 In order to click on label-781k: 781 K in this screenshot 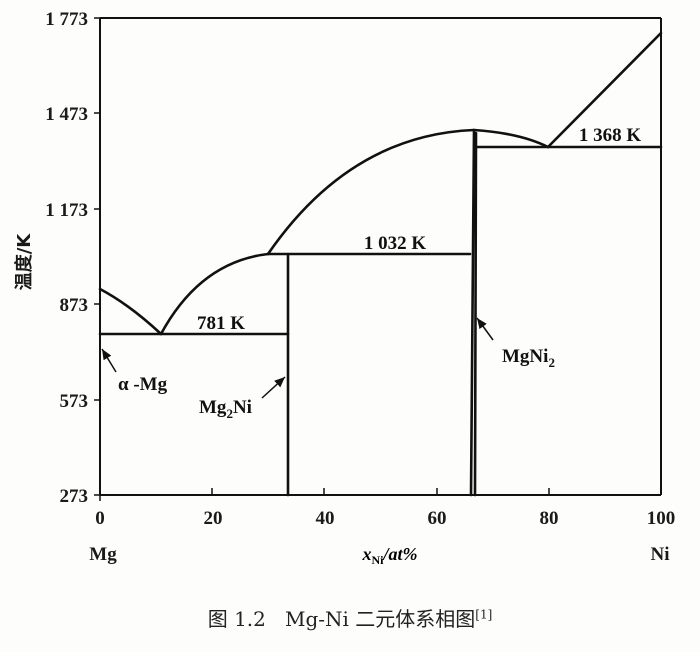, I will do `click(221, 323)`.